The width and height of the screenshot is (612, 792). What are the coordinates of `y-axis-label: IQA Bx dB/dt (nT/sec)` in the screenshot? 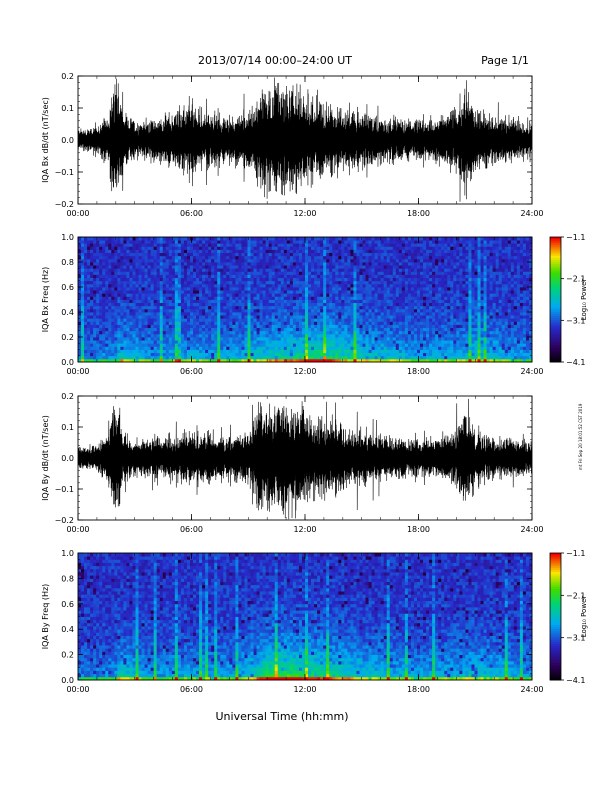 It's located at (45, 140).